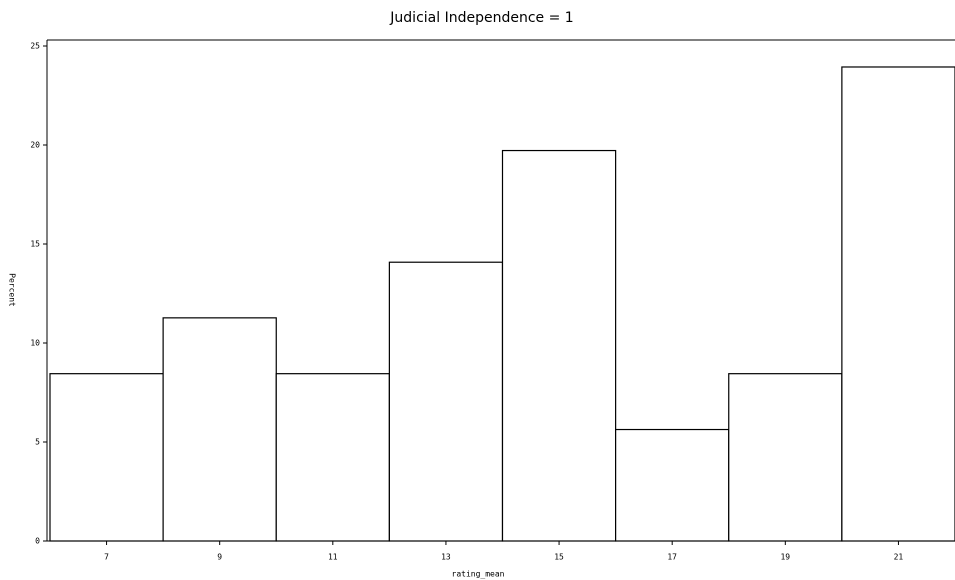 The image size is (955, 580). I want to click on chart-title: Judicial Independence = 1, so click(481, 18).